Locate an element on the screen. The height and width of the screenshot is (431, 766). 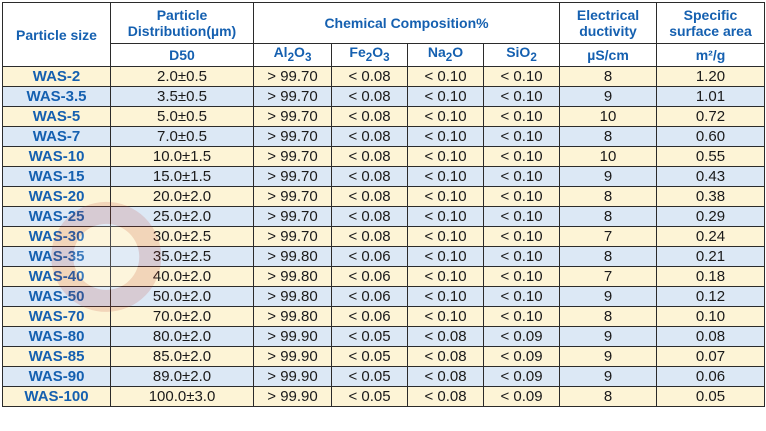
cell-surface-area: 0.60 is located at coordinates (711, 136).